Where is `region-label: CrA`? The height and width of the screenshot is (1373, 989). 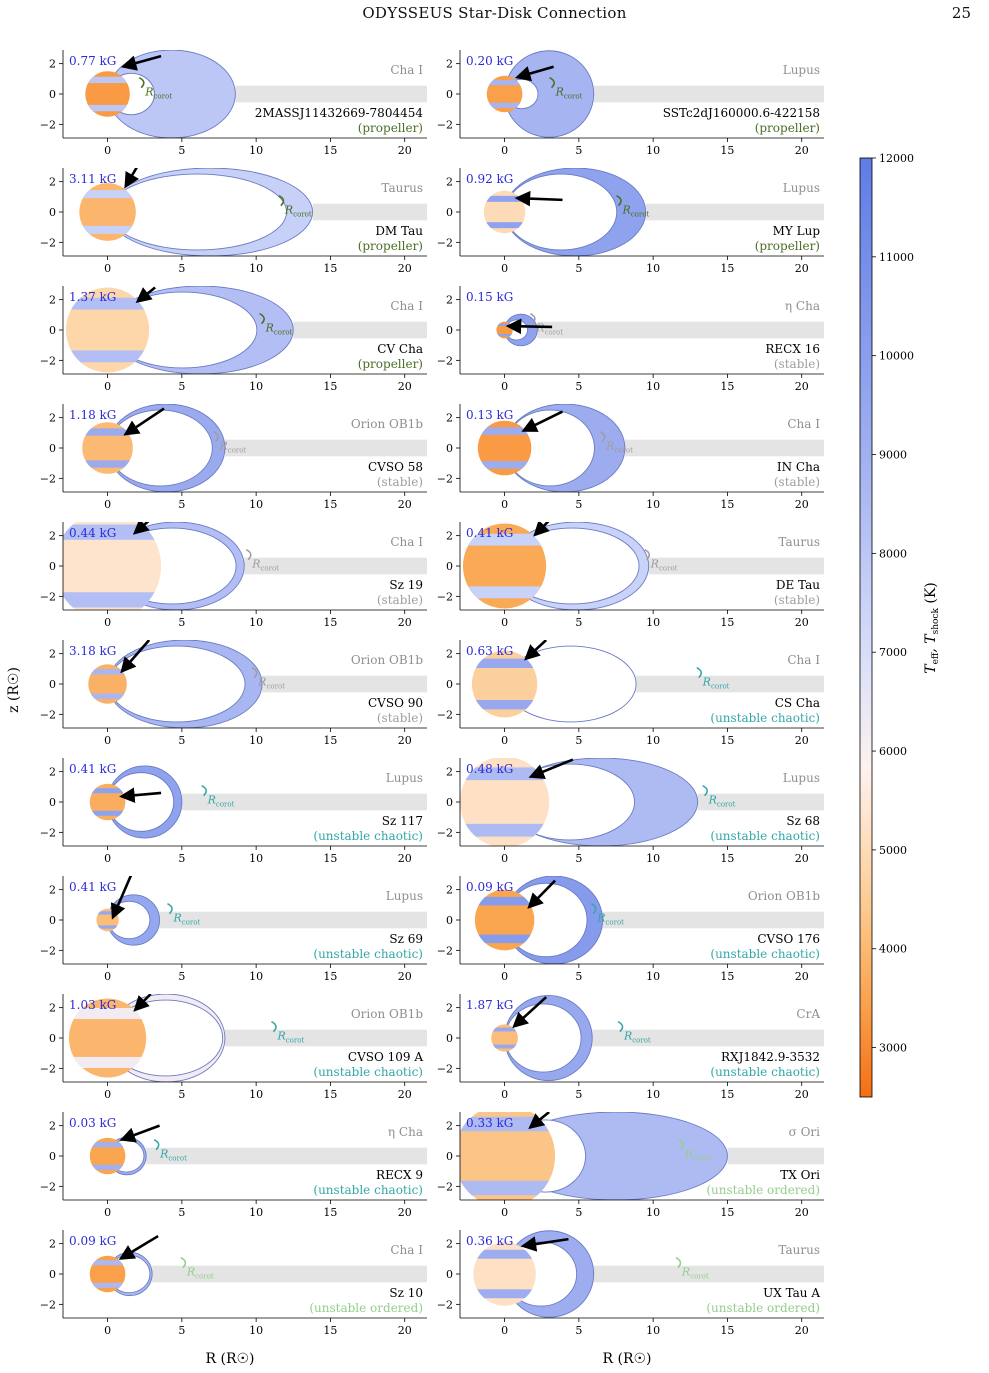 region-label: CrA is located at coordinates (808, 1014).